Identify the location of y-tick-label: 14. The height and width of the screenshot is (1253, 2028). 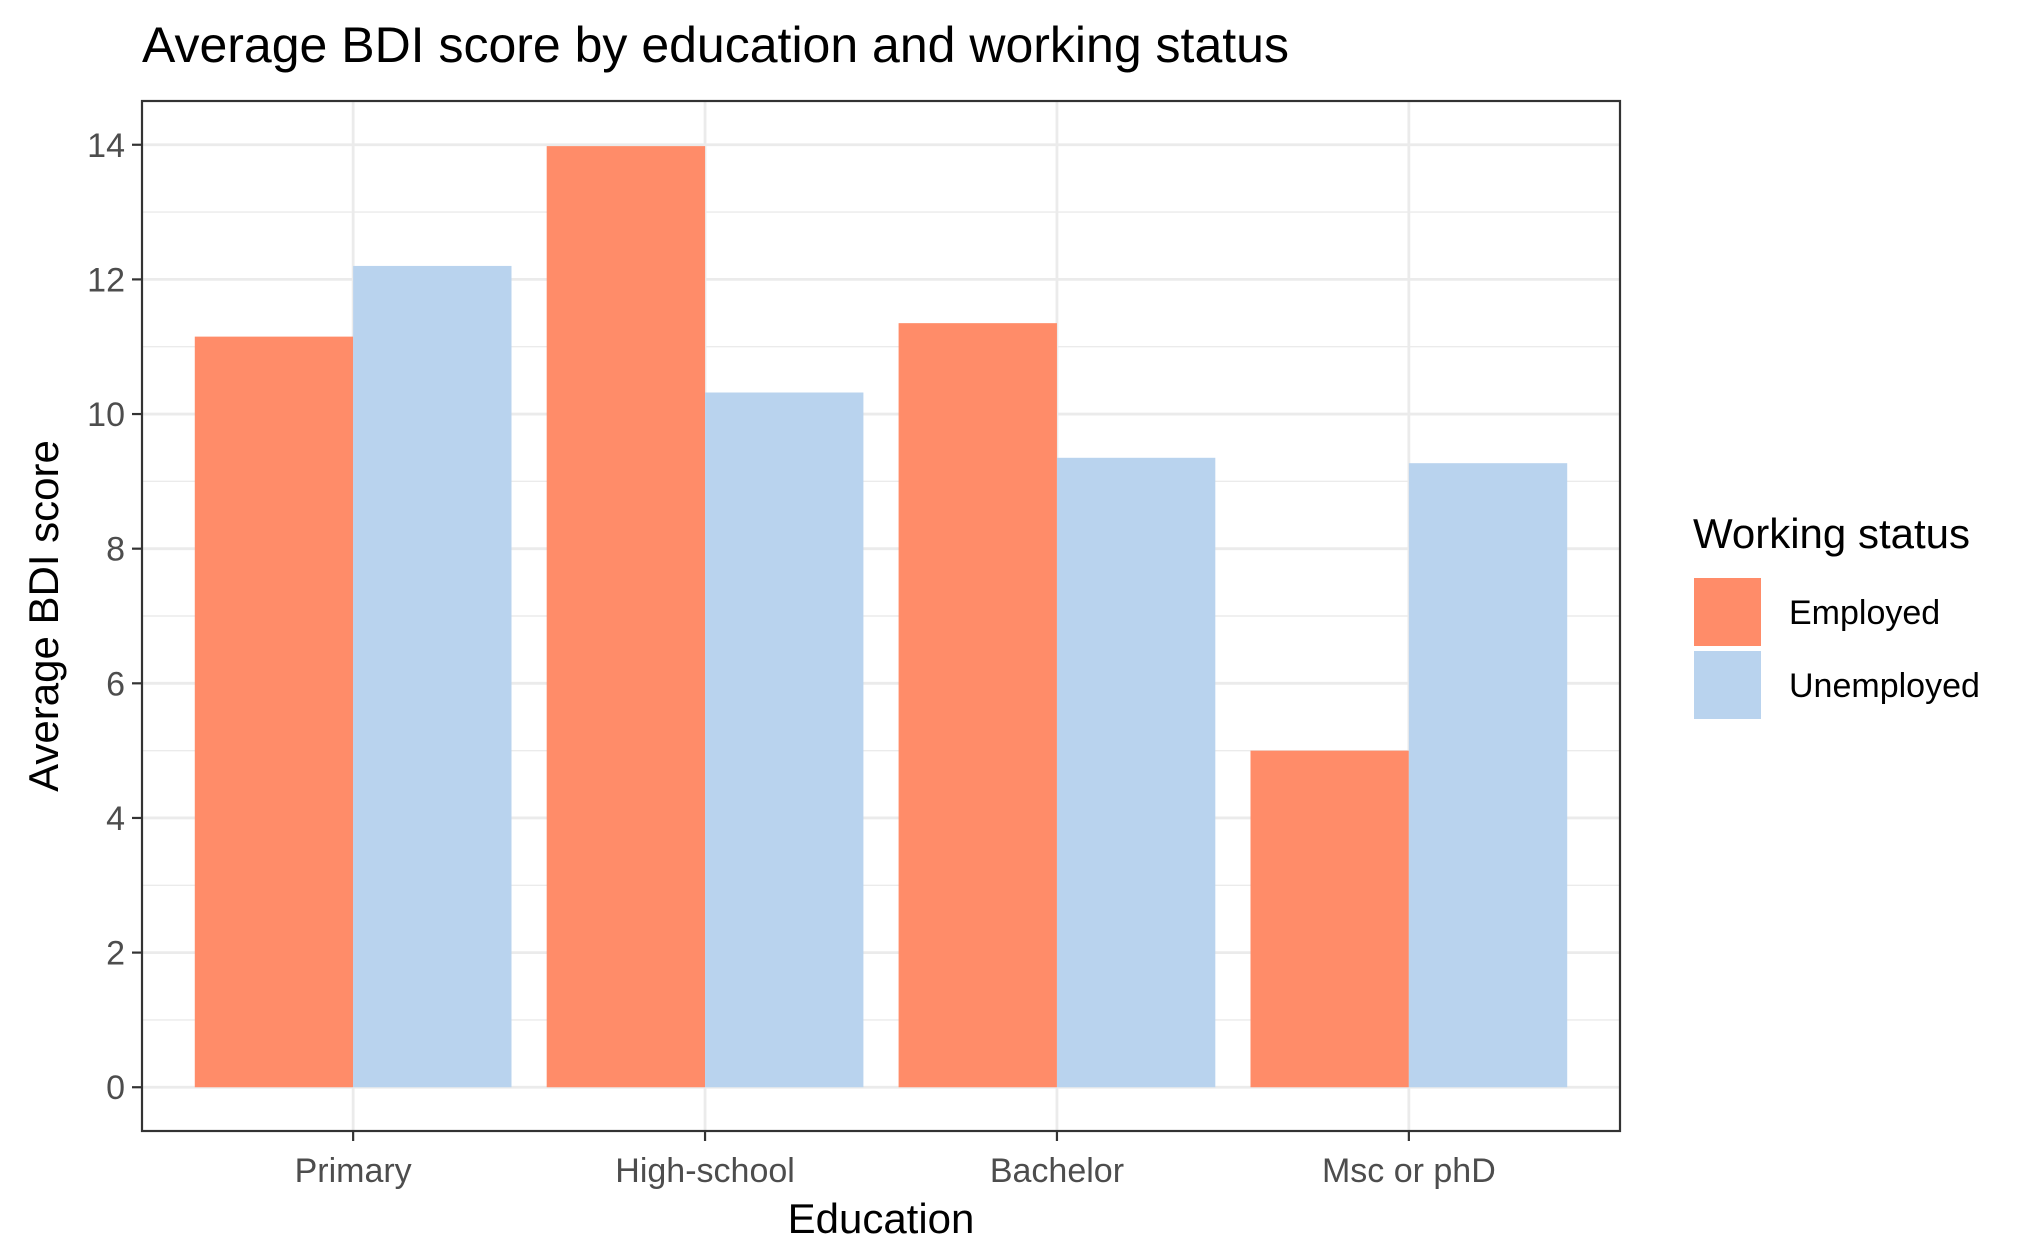
(106, 146).